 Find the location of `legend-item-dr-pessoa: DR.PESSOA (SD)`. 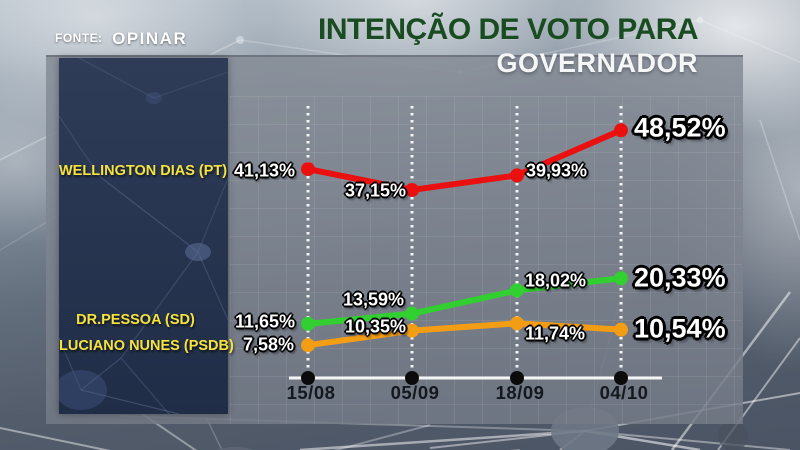

legend-item-dr-pessoa: DR.PESSOA (SD) is located at coordinates (135, 320).